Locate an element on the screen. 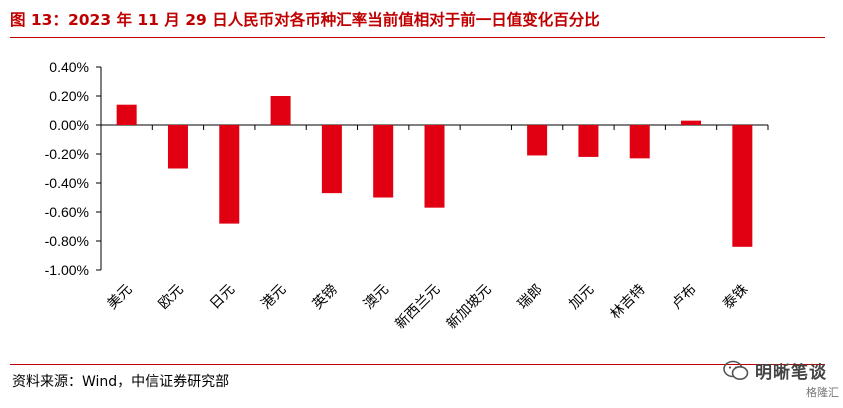 Image resolution: width=843 pixels, height=408 pixels. y-tick-label: -0.60% is located at coordinates (67, 212).